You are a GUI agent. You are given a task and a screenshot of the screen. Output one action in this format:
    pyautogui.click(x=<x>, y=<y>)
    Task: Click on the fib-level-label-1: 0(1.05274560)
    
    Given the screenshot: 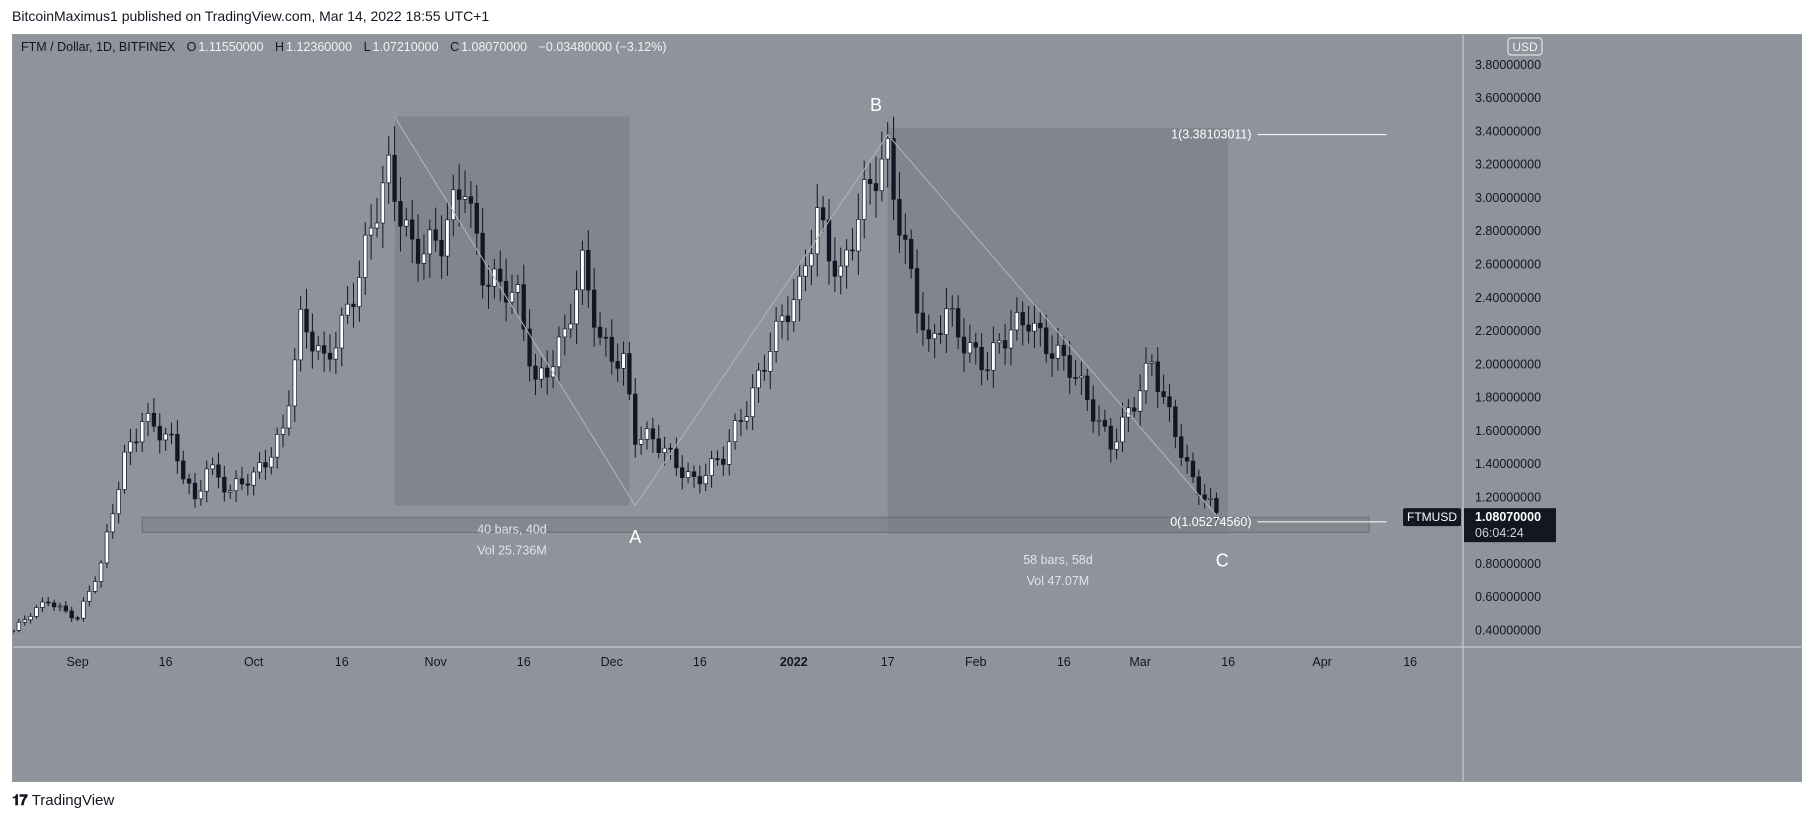 What is the action you would take?
    pyautogui.click(x=1210, y=522)
    